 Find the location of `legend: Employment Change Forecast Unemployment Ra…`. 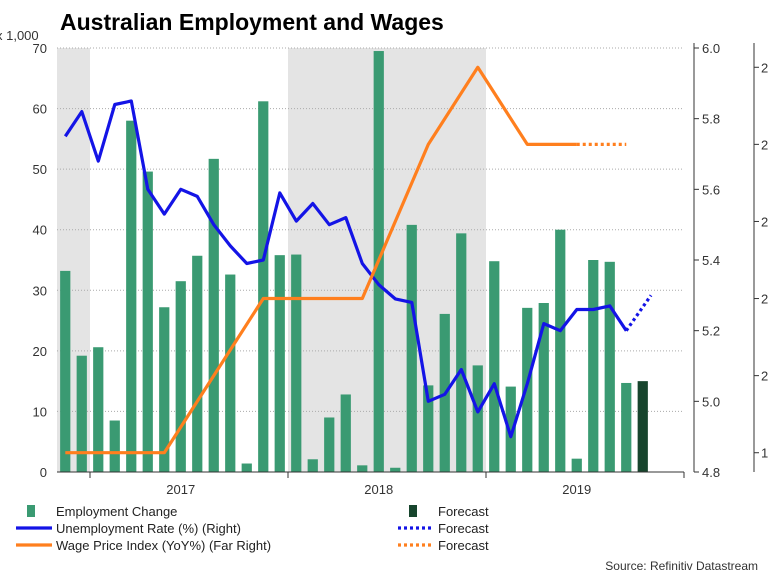

legend: Employment Change Forecast Unemployment Ra… is located at coordinates (252, 528).